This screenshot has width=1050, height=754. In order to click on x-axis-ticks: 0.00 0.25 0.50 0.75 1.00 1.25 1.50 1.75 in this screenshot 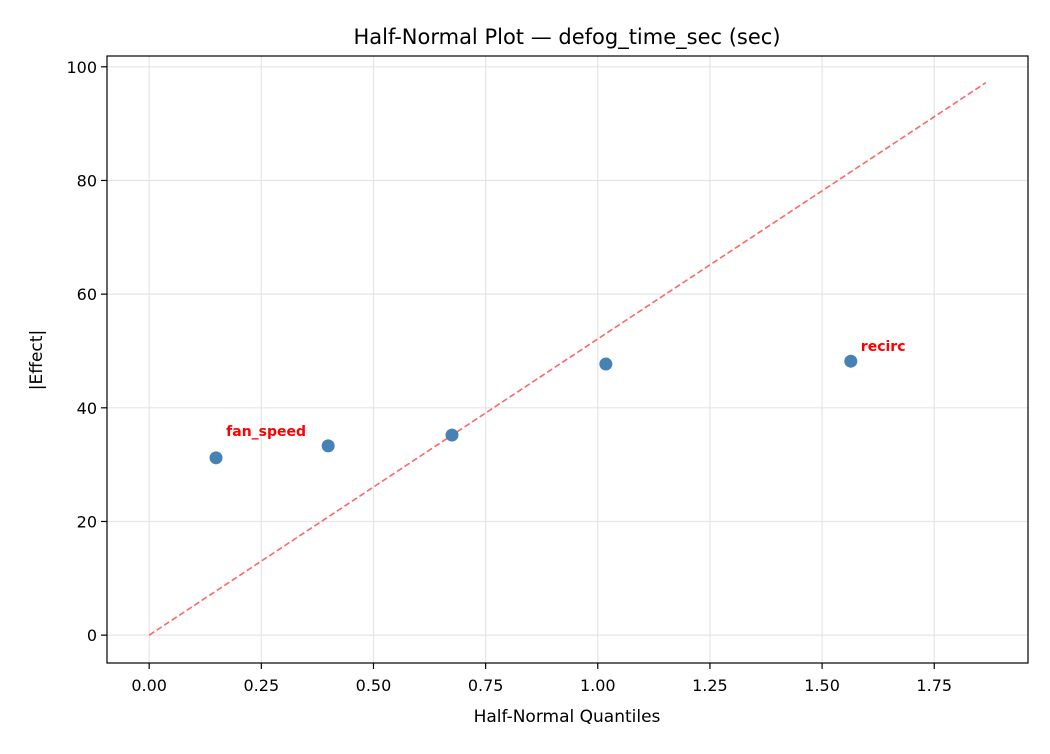, I will do `click(541, 679)`.